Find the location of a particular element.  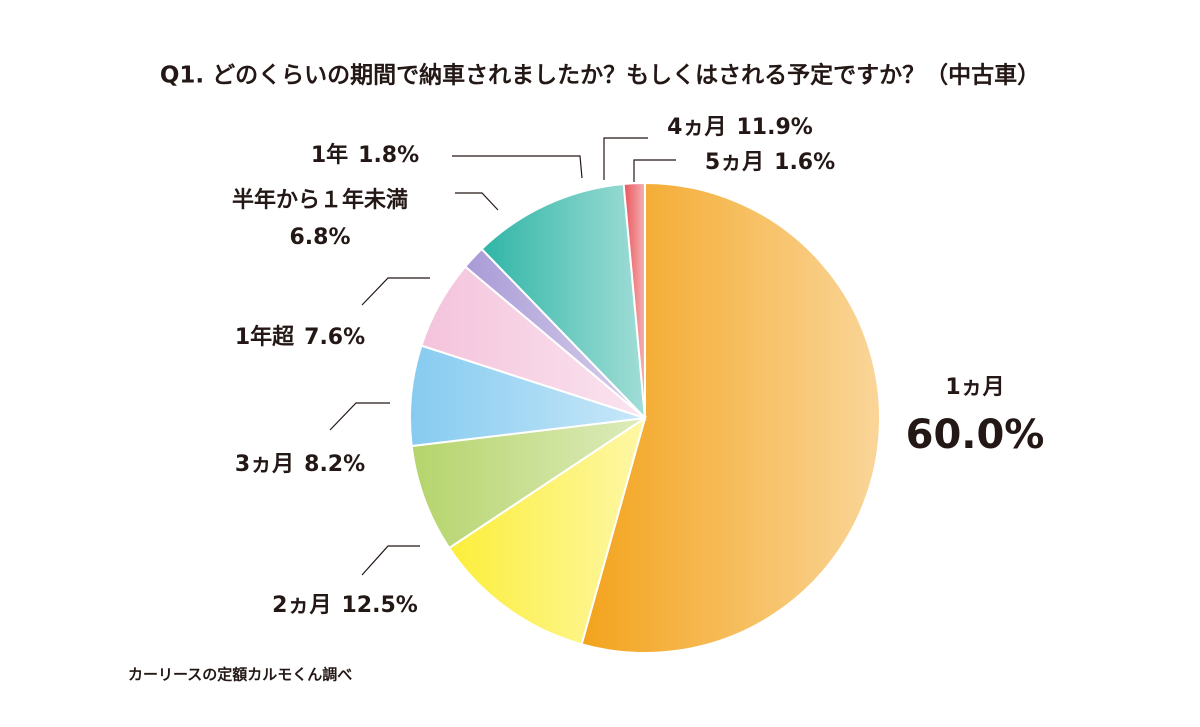

slice-label-group: 1年 1.8% is located at coordinates (365, 155).